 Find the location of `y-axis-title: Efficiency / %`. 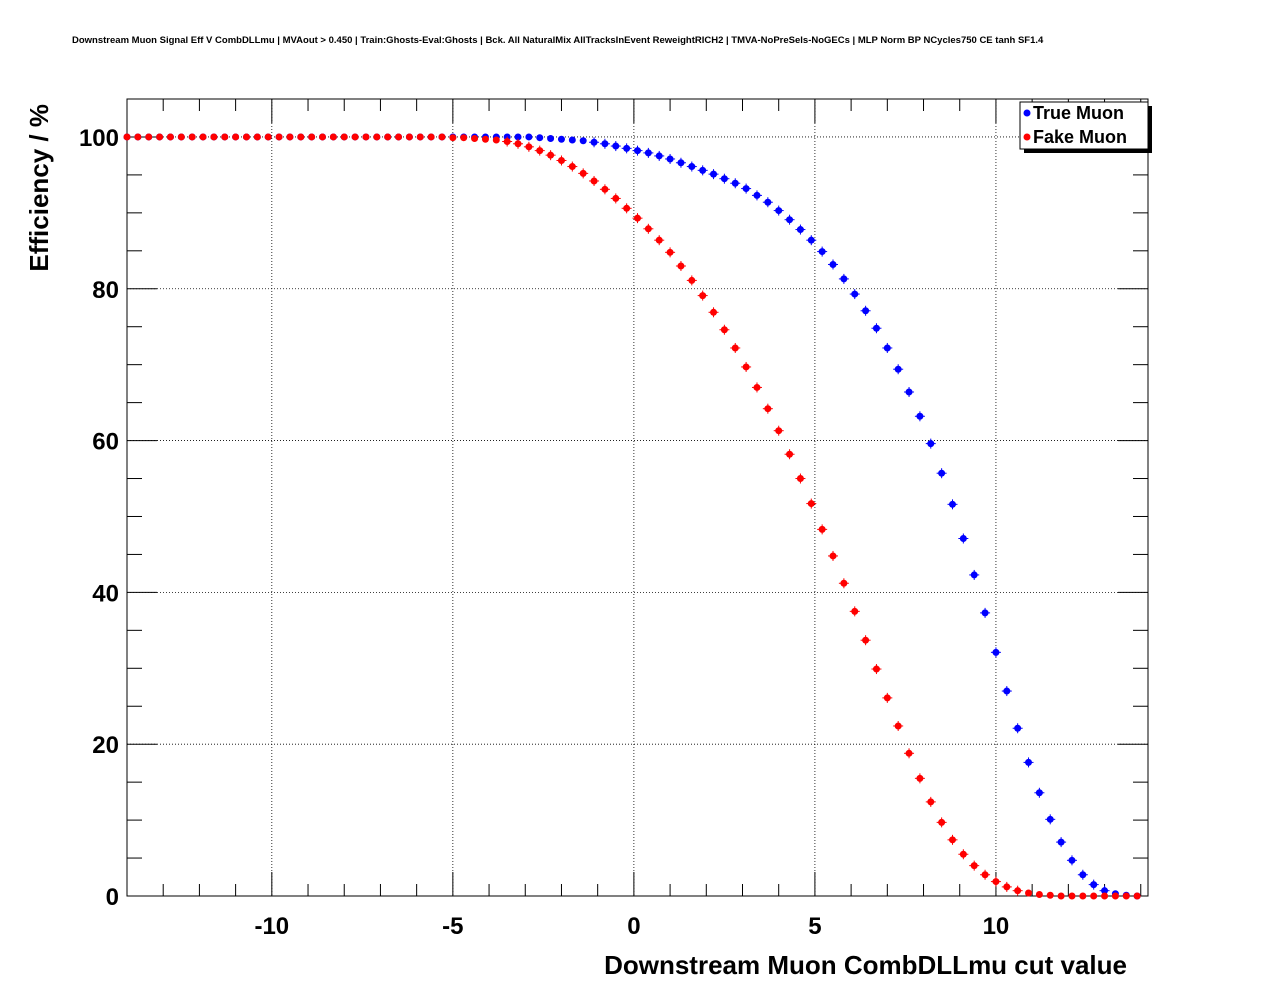

y-axis-title: Efficiency / % is located at coordinates (39, 188).